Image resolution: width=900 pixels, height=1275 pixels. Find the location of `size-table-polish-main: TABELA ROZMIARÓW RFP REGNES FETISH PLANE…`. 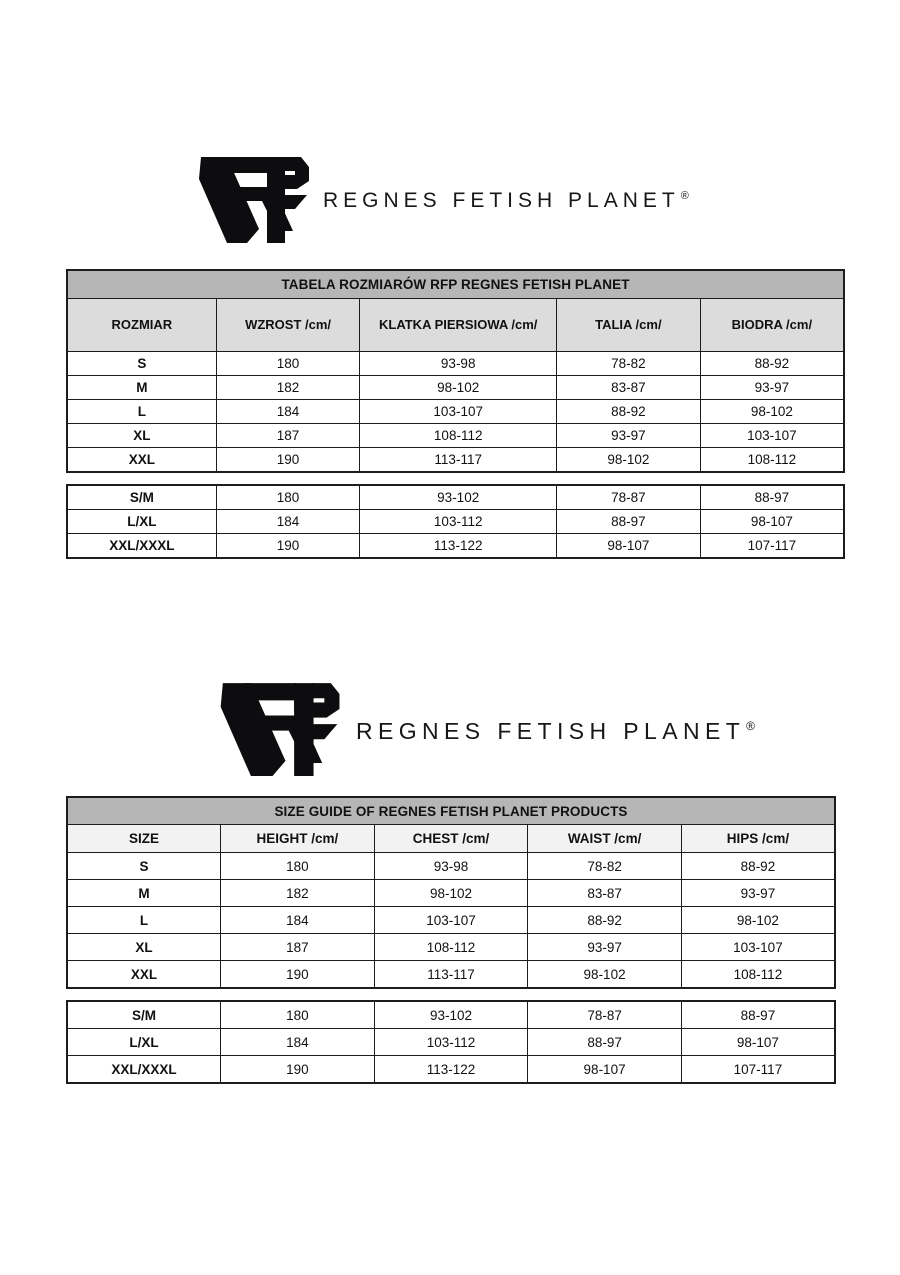

size-table-polish-main: TABELA ROZMIARÓW RFP REGNES FETISH PLANE… is located at coordinates (455, 371).